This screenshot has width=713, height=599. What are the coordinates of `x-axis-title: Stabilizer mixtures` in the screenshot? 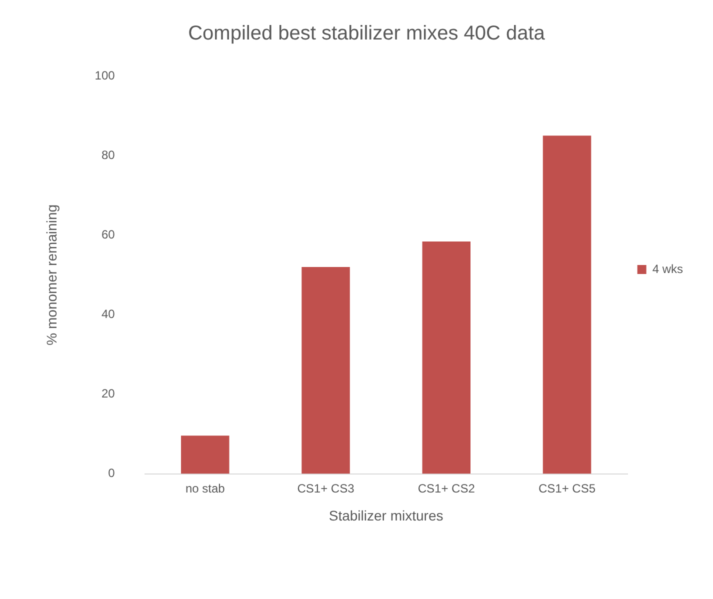 It's located at (386, 515).